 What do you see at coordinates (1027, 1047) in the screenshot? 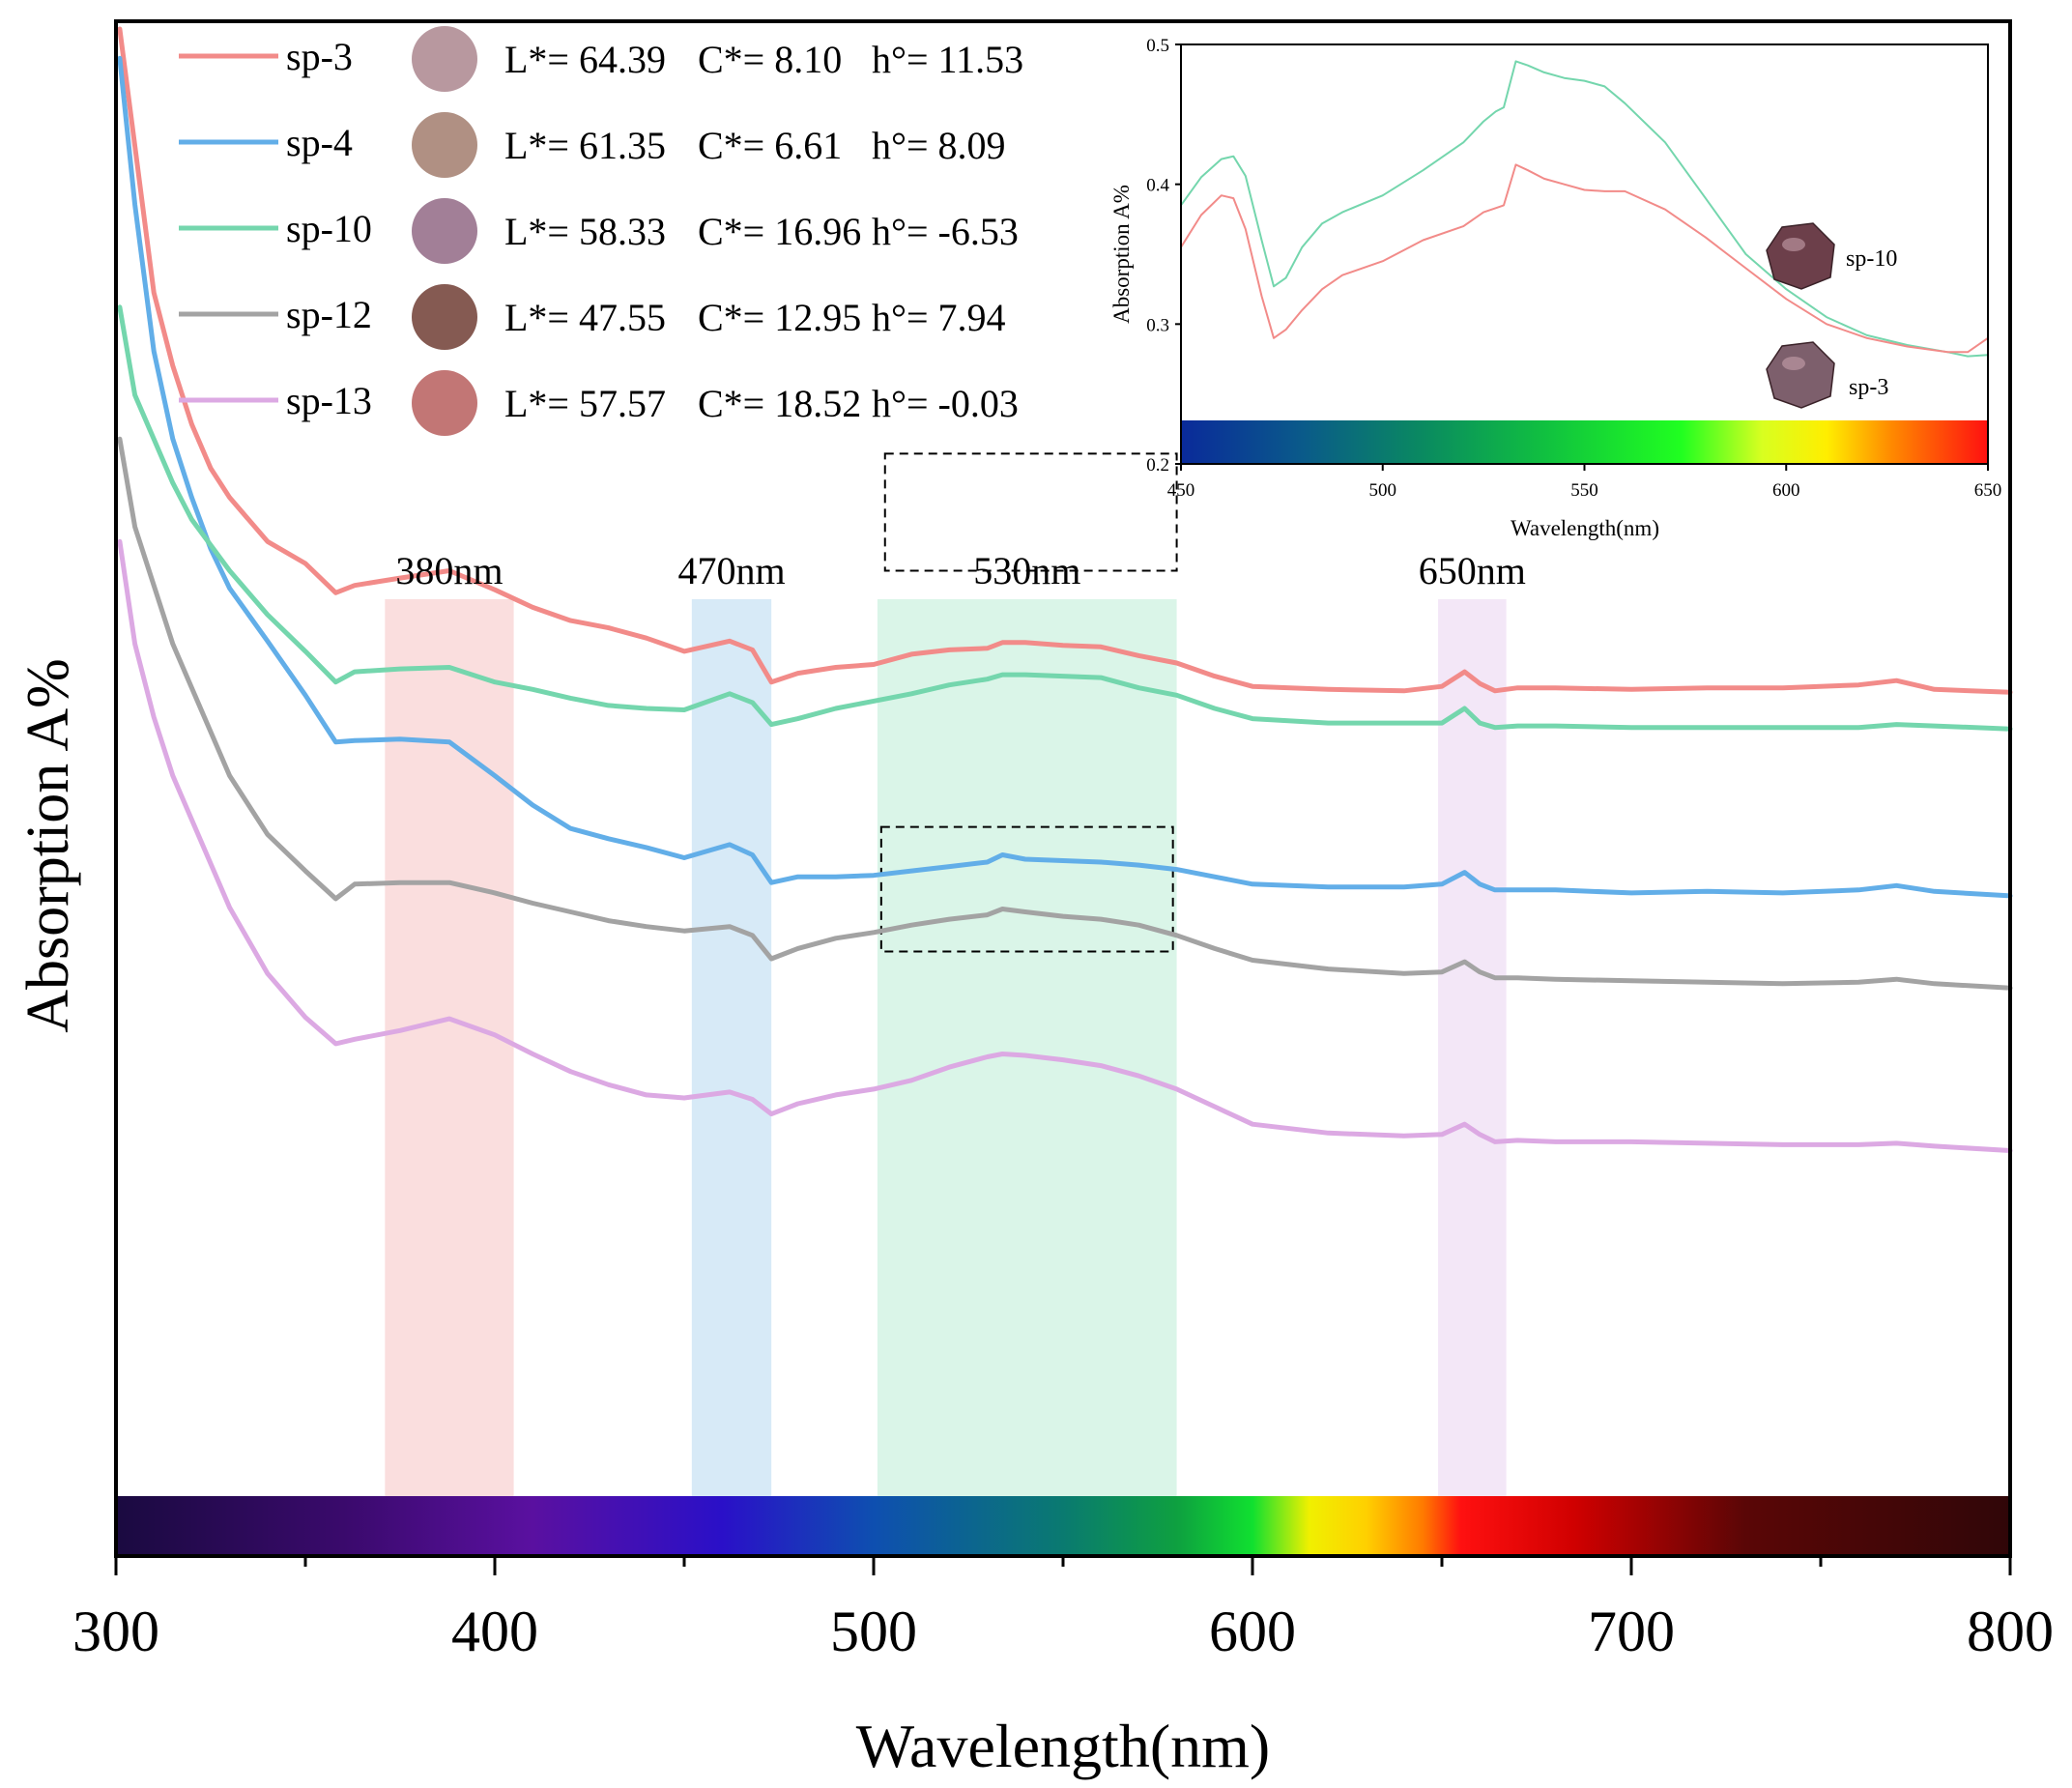
I see `band-530nm` at bounding box center [1027, 1047].